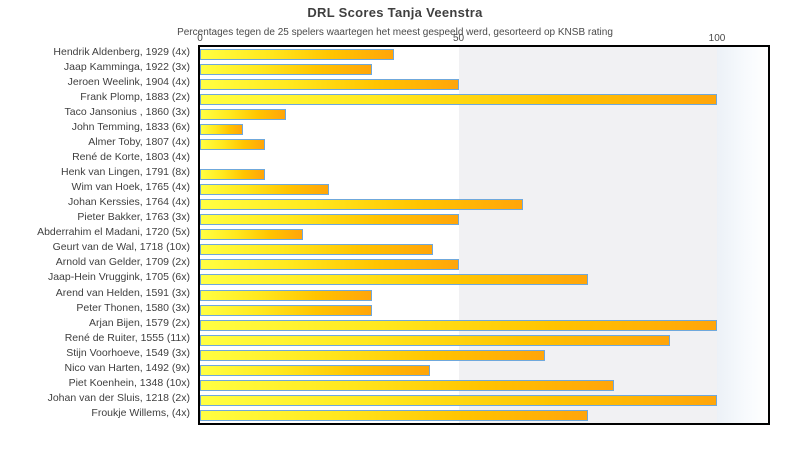  What do you see at coordinates (458, 38) in the screenshot?
I see `x-tick-label: 50` at bounding box center [458, 38].